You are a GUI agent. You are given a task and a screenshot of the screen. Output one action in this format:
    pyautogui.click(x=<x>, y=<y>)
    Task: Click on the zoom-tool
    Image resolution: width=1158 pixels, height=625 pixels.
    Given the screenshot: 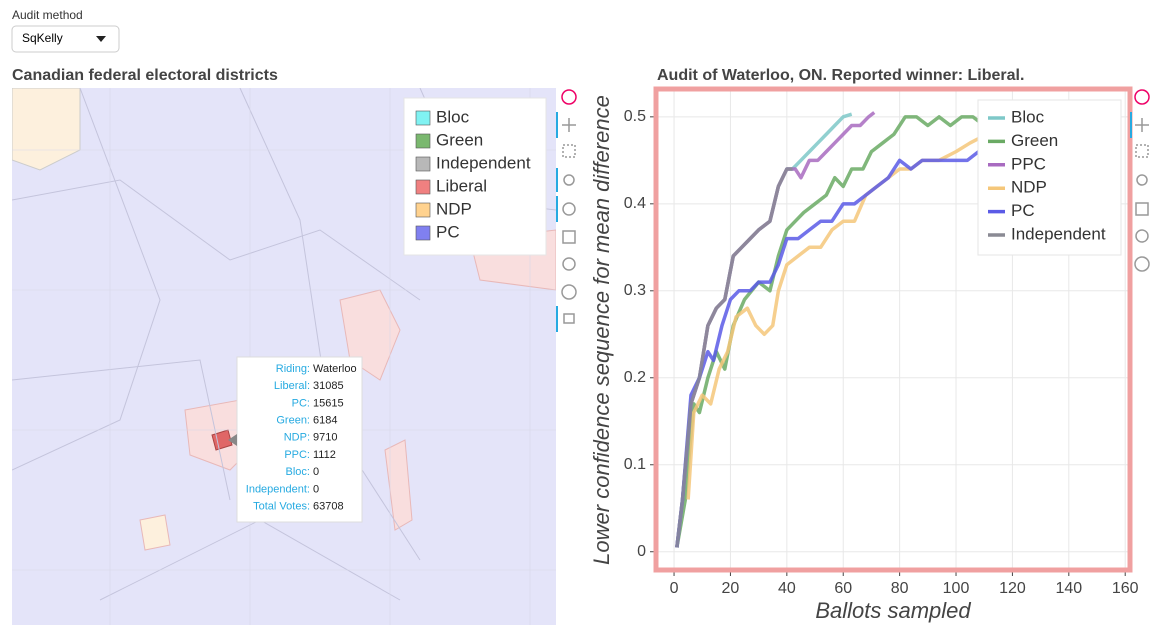 What is the action you would take?
    pyautogui.click(x=569, y=209)
    